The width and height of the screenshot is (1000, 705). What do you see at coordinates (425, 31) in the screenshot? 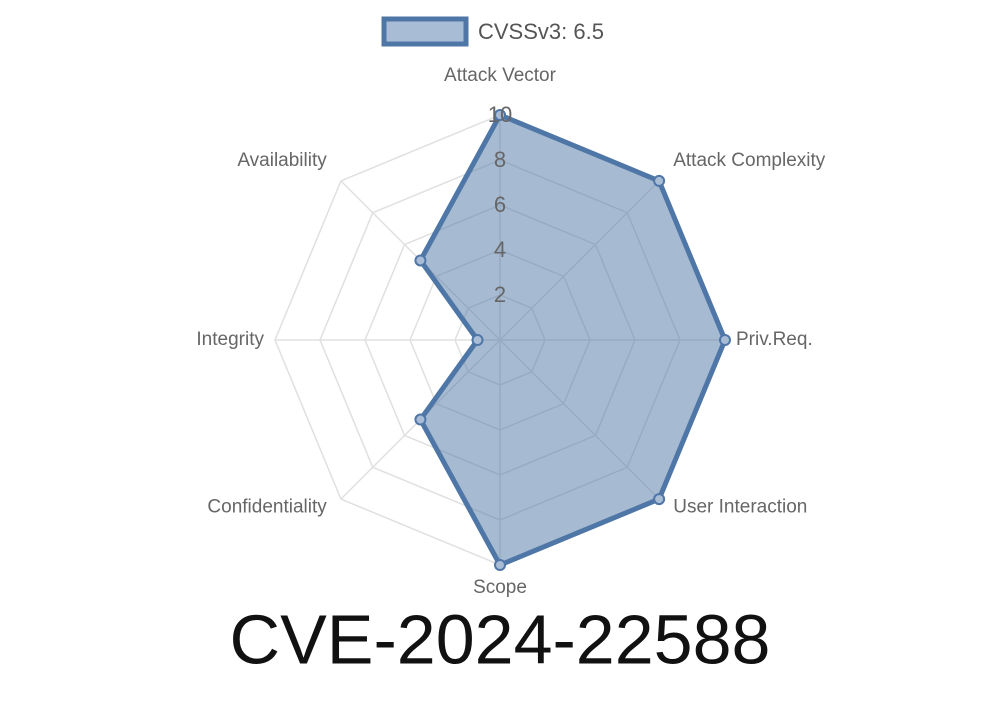
I see `legend-swatch` at bounding box center [425, 31].